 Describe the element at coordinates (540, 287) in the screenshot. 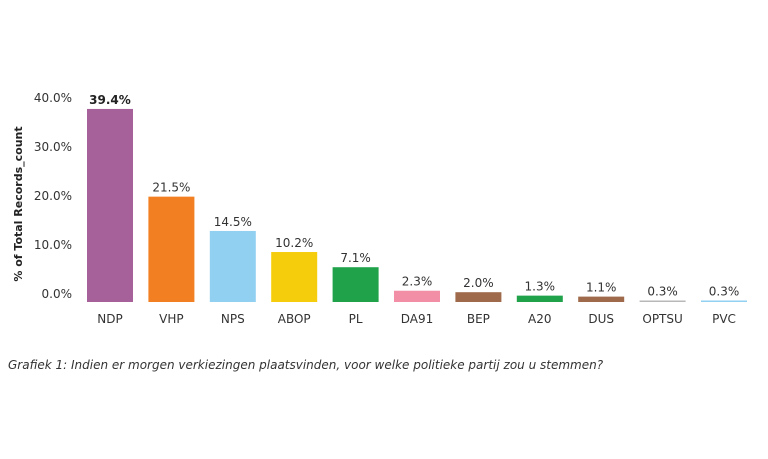

I see `data-label: 1.3%` at that location.